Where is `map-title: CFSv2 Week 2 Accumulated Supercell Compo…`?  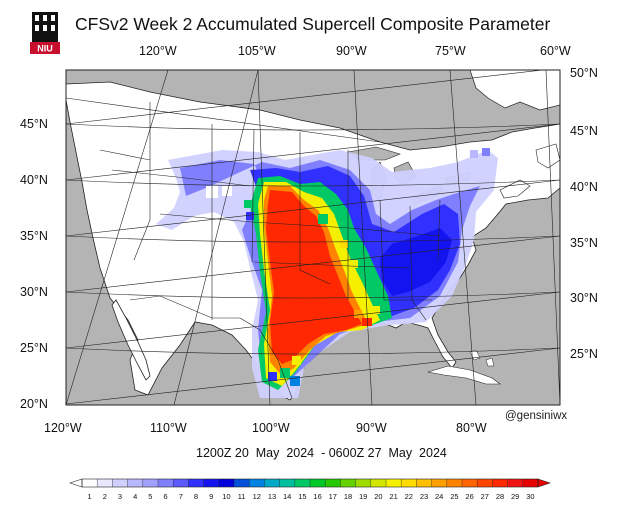 map-title: CFSv2 Week 2 Accumulated Supercell Compo… is located at coordinates (313, 24).